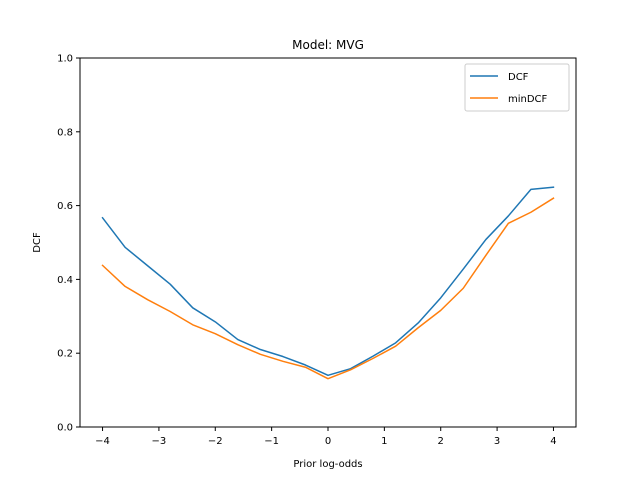 The width and height of the screenshot is (640, 480). What do you see at coordinates (327, 464) in the screenshot?
I see `x-axis-label: Prior log-odds` at bounding box center [327, 464].